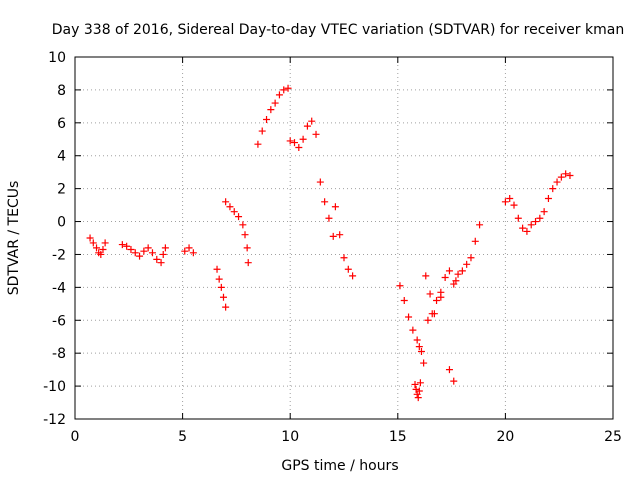 The width and height of the screenshot is (640, 484). I want to click on y-tick-label: -4, so click(59, 288).